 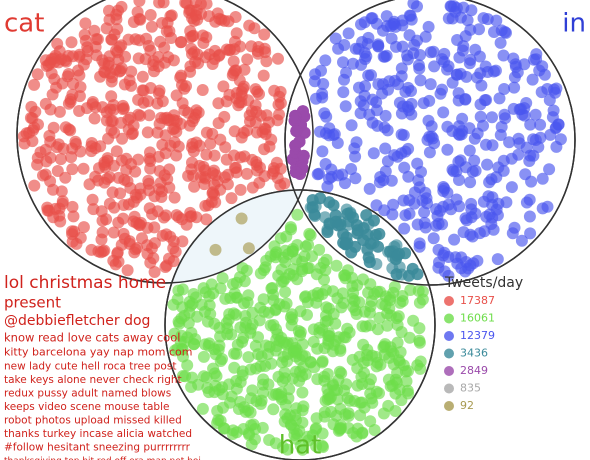 I want to click on set-label: hat, so click(x=300, y=445).